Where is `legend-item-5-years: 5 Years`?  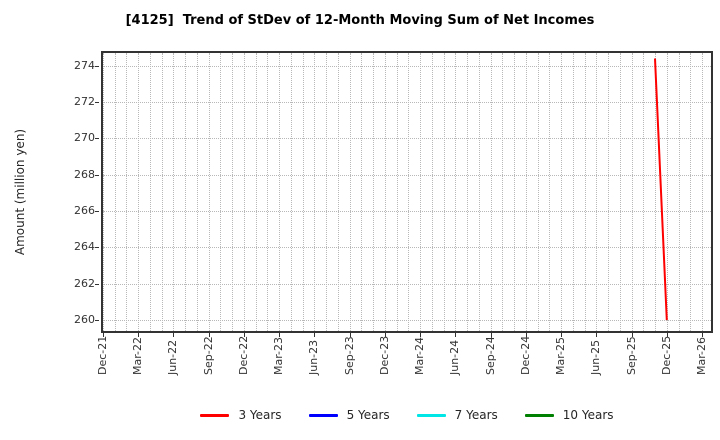 legend-item-5-years: 5 Years is located at coordinates (349, 415).